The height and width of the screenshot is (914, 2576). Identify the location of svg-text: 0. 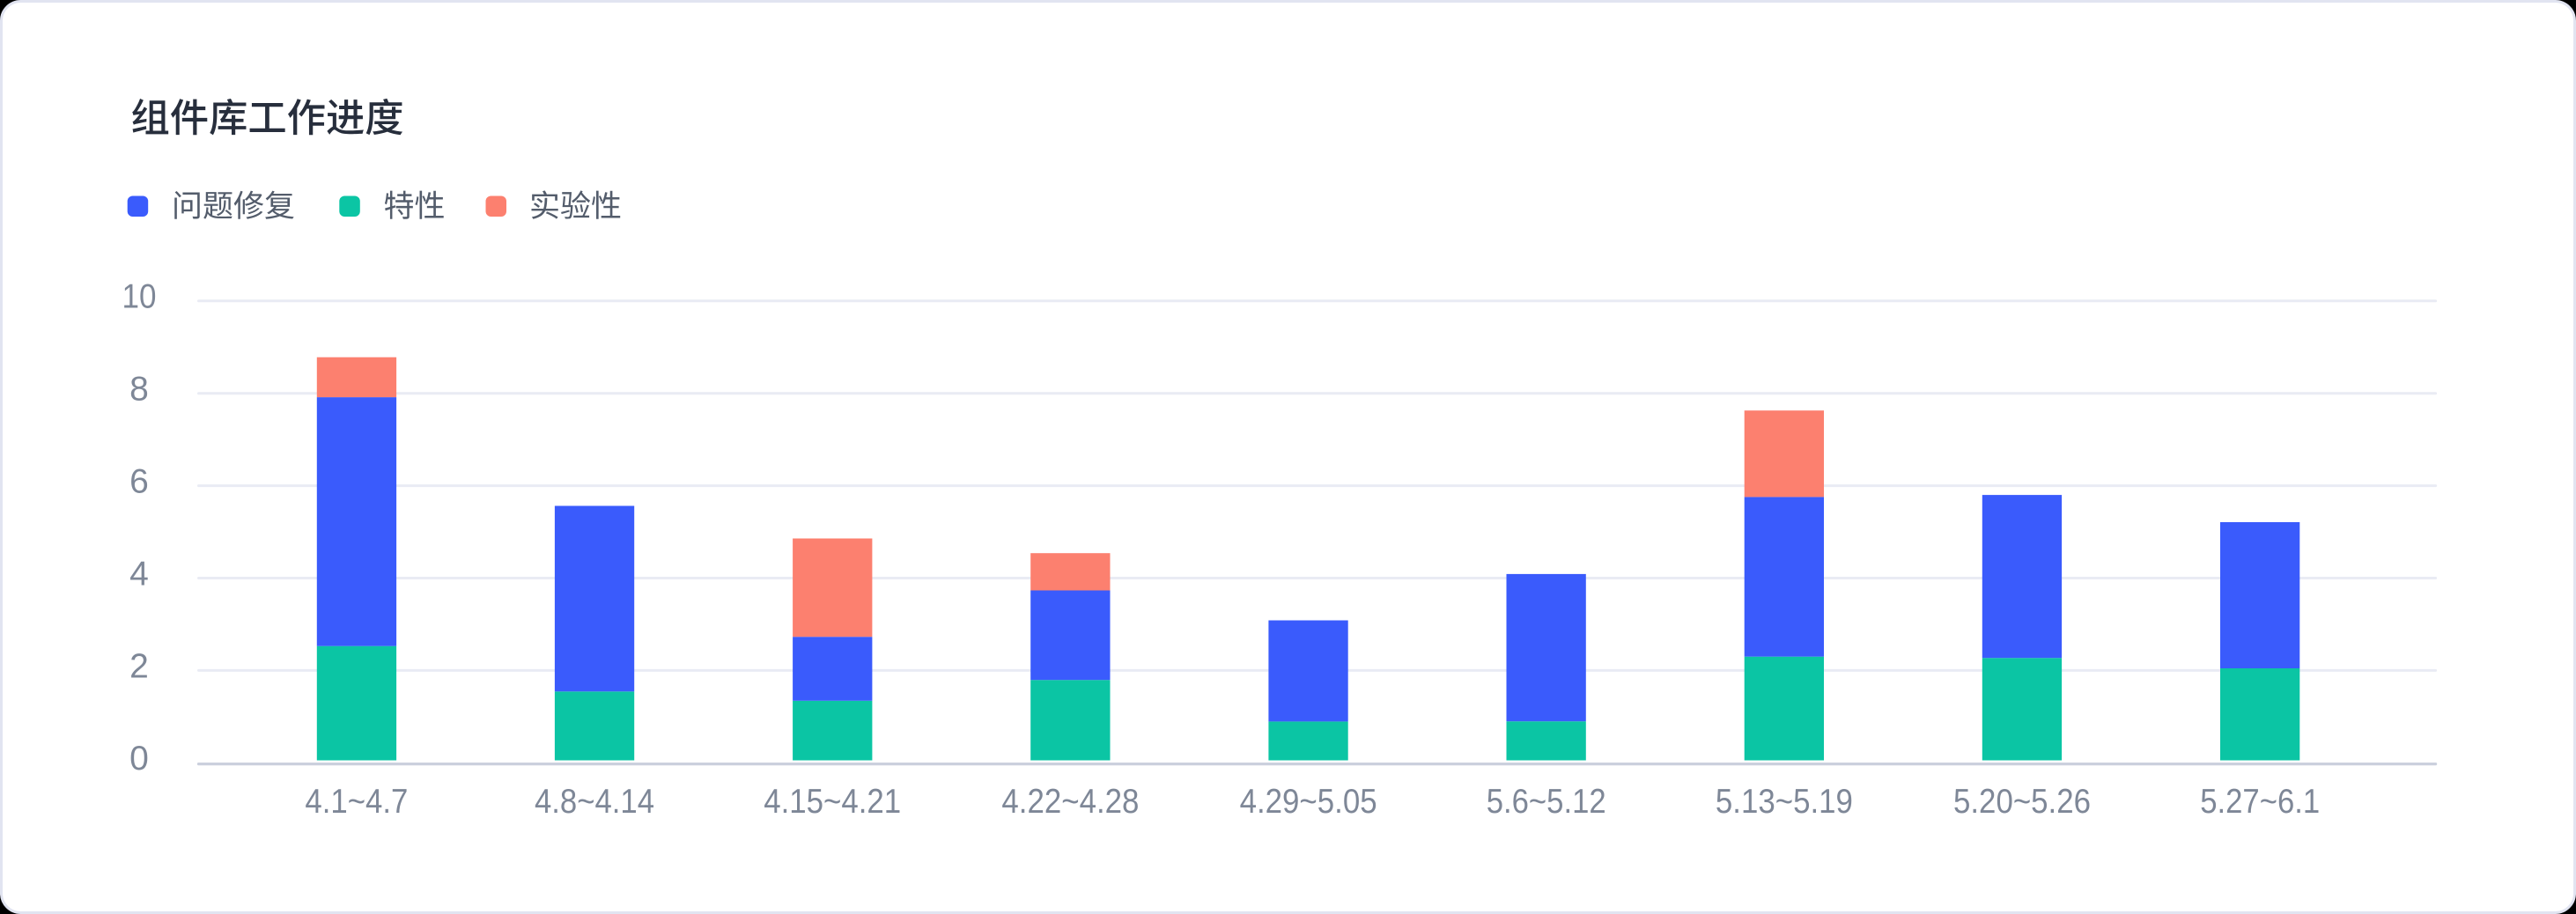
(139, 759).